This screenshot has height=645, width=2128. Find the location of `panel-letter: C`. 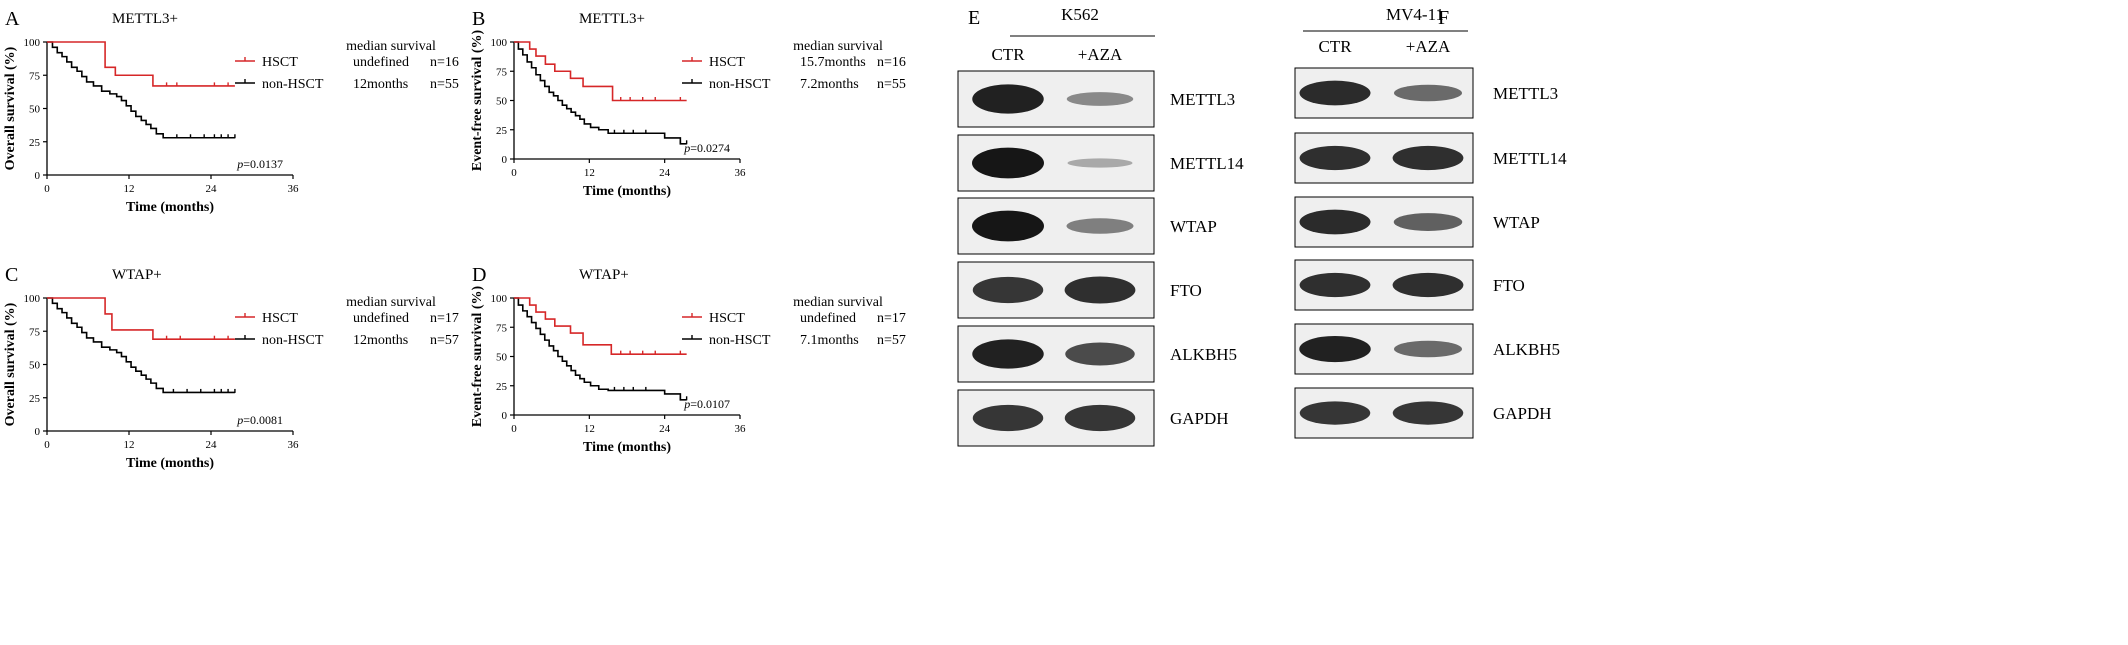

panel-letter: C is located at coordinates (11, 275).